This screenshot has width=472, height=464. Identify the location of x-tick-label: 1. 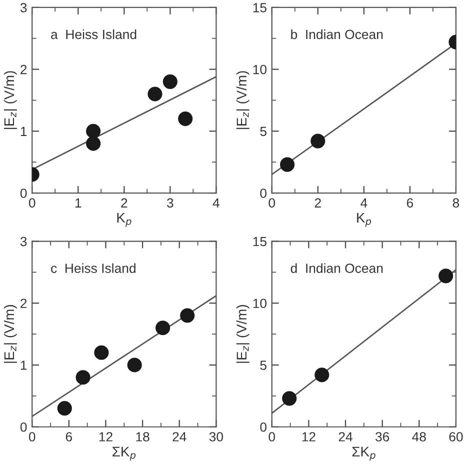
(78, 203).